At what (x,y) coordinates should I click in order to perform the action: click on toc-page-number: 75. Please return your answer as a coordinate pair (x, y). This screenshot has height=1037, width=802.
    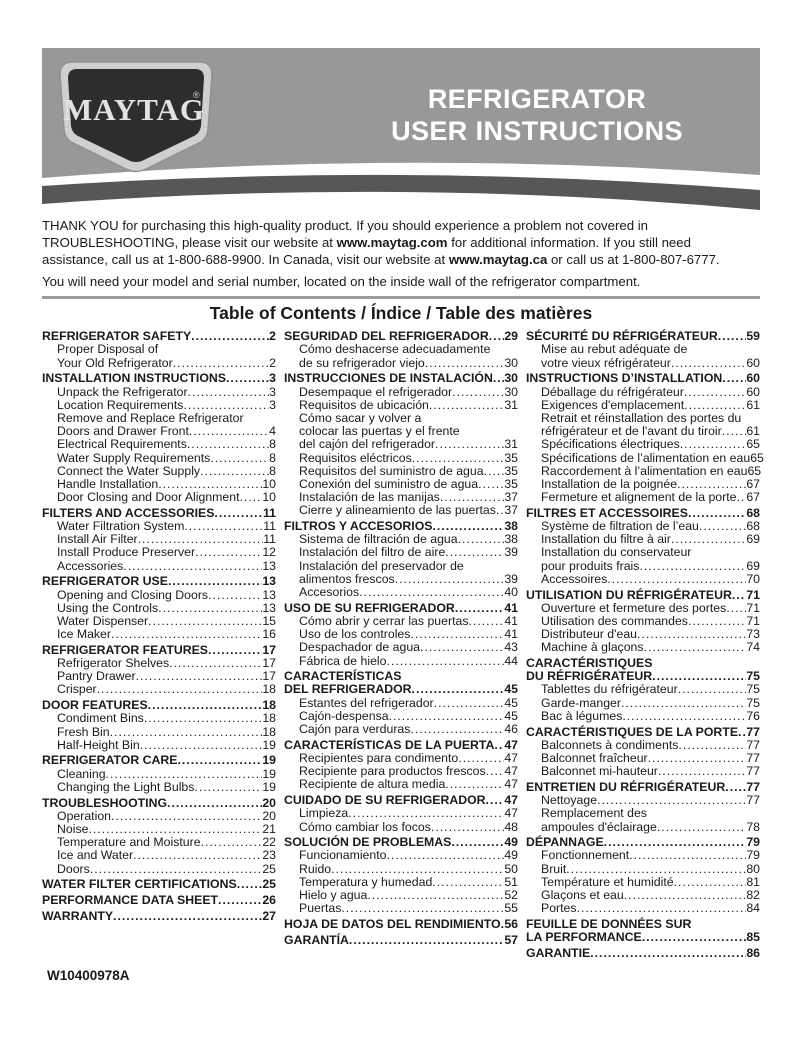
    Looking at the image, I should click on (753, 676).